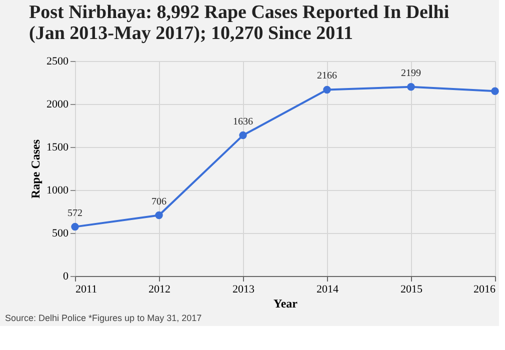  What do you see at coordinates (327, 290) in the screenshot?
I see `x-tick-label: 2014` at bounding box center [327, 290].